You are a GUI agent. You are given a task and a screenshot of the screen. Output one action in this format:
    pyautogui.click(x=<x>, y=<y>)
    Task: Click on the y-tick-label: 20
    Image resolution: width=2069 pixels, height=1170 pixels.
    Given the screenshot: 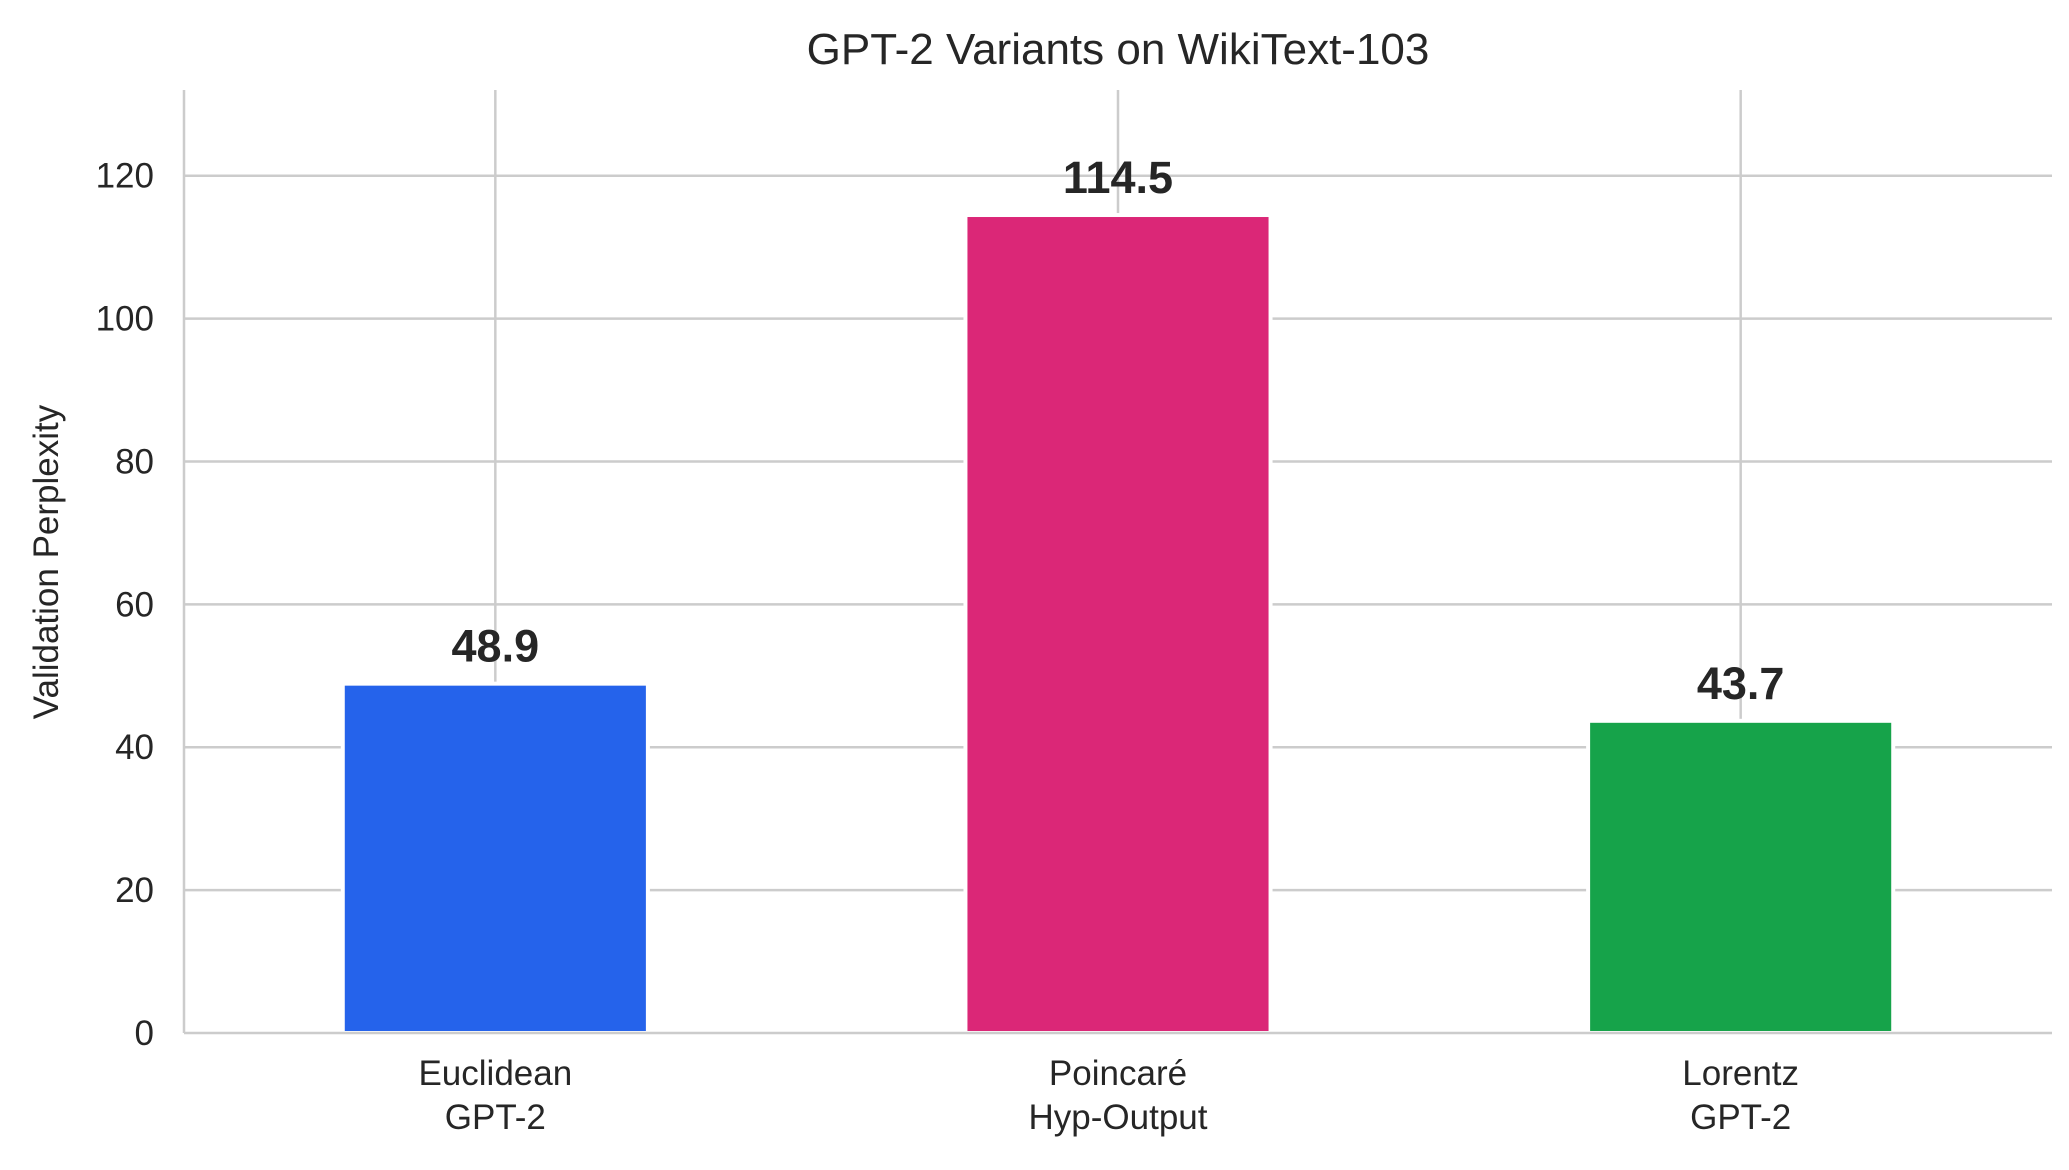 What is the action you would take?
    pyautogui.click(x=134, y=890)
    